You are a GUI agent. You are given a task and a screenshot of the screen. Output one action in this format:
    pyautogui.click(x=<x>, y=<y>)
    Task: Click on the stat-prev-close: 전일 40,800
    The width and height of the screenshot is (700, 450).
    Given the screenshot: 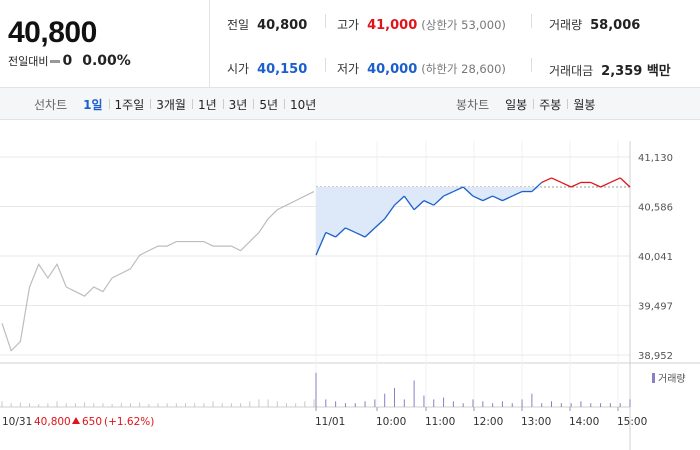 What is the action you would take?
    pyautogui.click(x=267, y=24)
    